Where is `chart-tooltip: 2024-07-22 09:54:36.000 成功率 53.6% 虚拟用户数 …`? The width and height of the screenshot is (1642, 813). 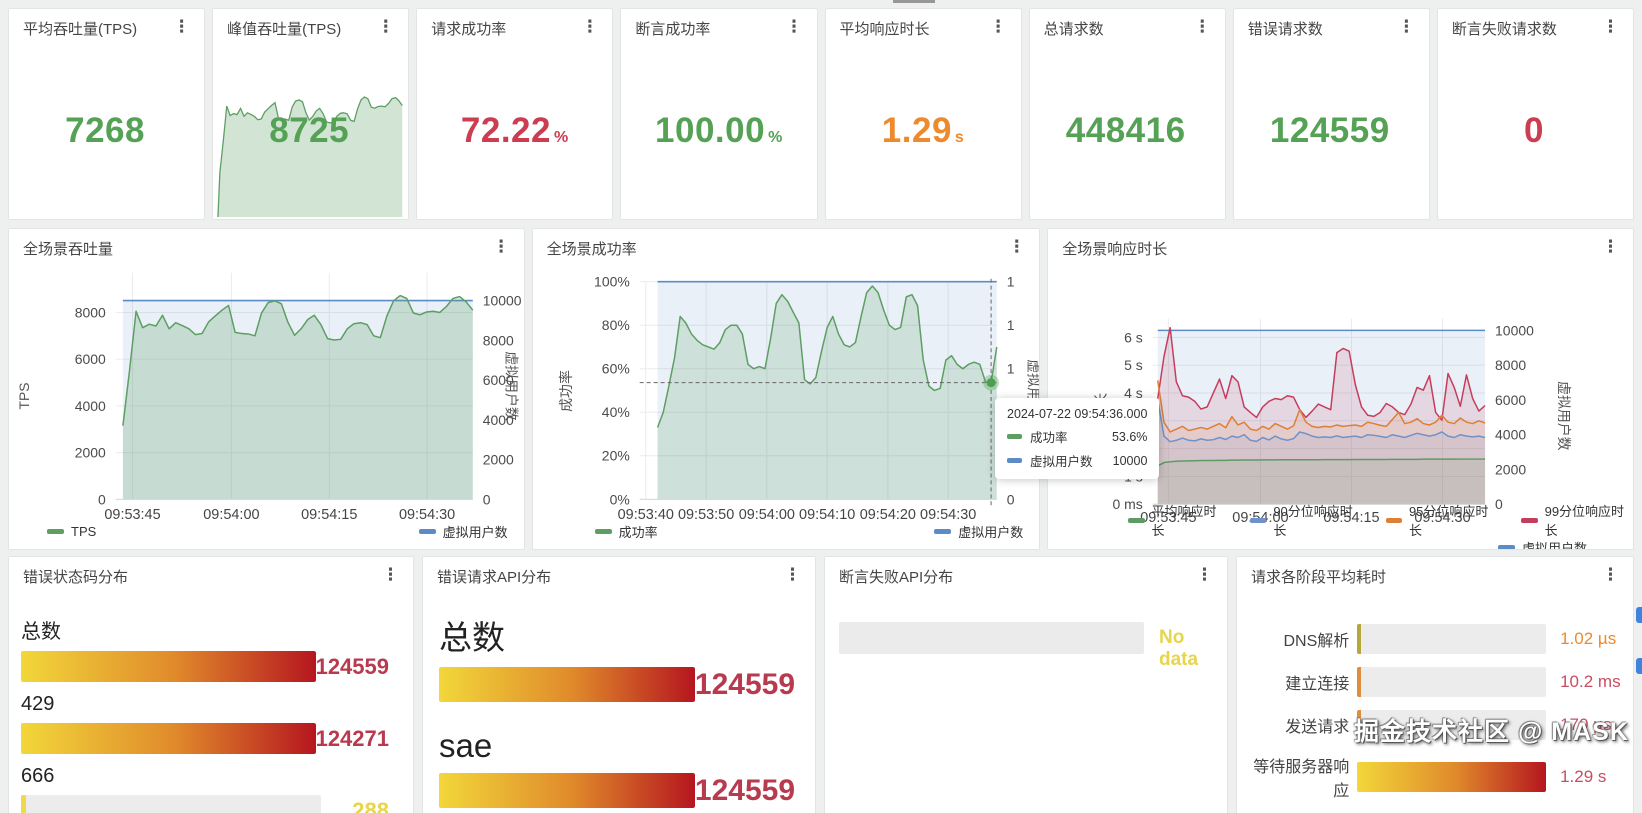 chart-tooltip: 2024-07-22 09:54:36.000 成功率 53.6% 虚拟用户数 … is located at coordinates (1077, 438).